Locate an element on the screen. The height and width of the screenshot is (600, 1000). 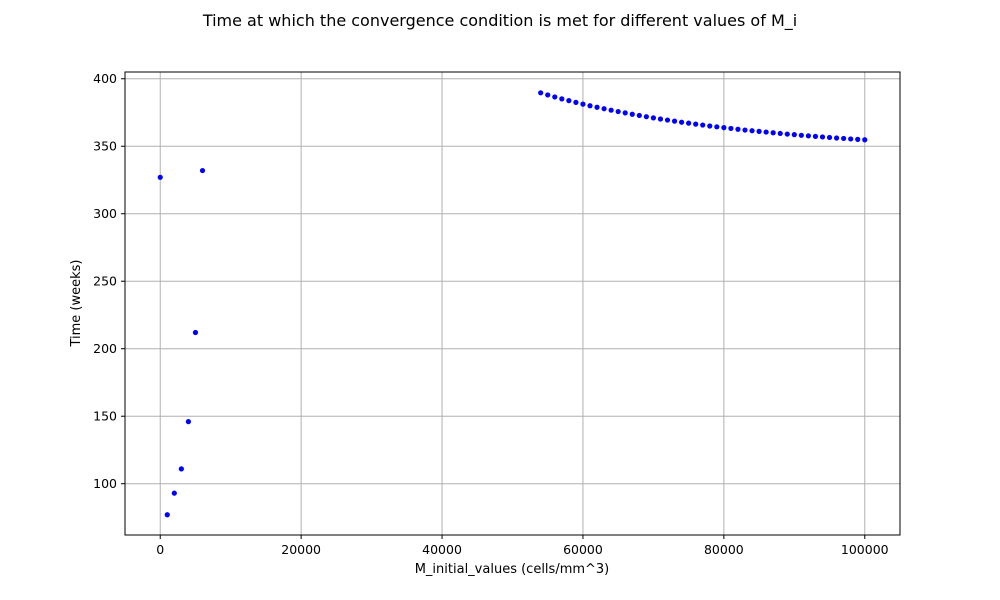
y-axis-ticks: 100 150 200 250 300 350 400 is located at coordinates (109, 281).